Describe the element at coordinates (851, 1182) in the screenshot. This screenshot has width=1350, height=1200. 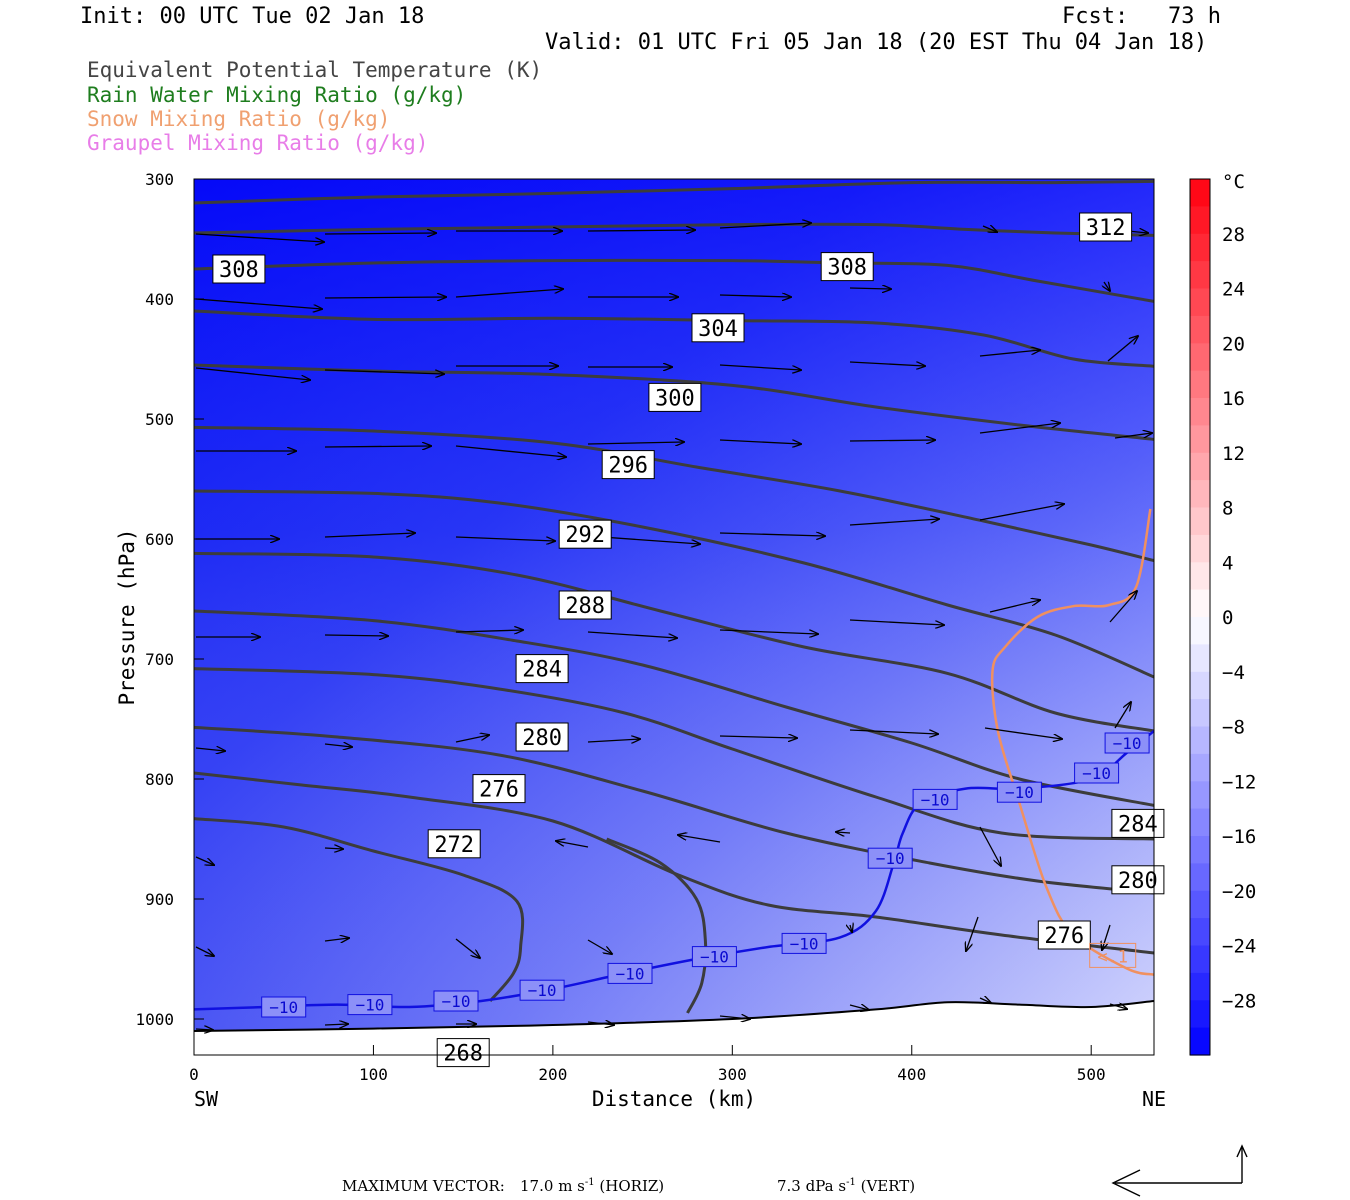
I see `max-vector-vert-exponent: -1` at that location.